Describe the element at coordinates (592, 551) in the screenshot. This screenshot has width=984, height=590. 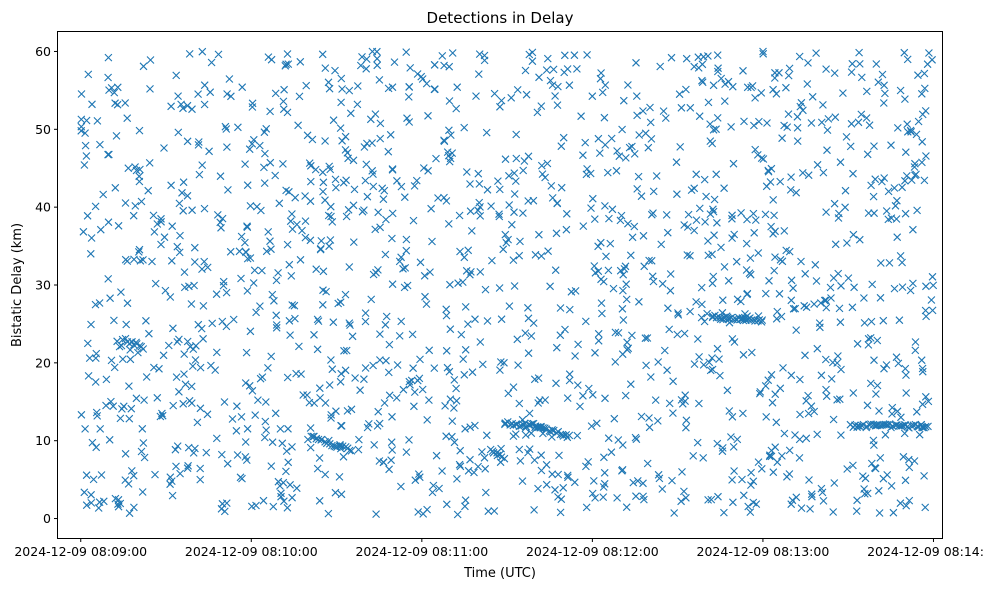
I see `x-tick-label-3: 2024-12-09 08:12:00` at that location.